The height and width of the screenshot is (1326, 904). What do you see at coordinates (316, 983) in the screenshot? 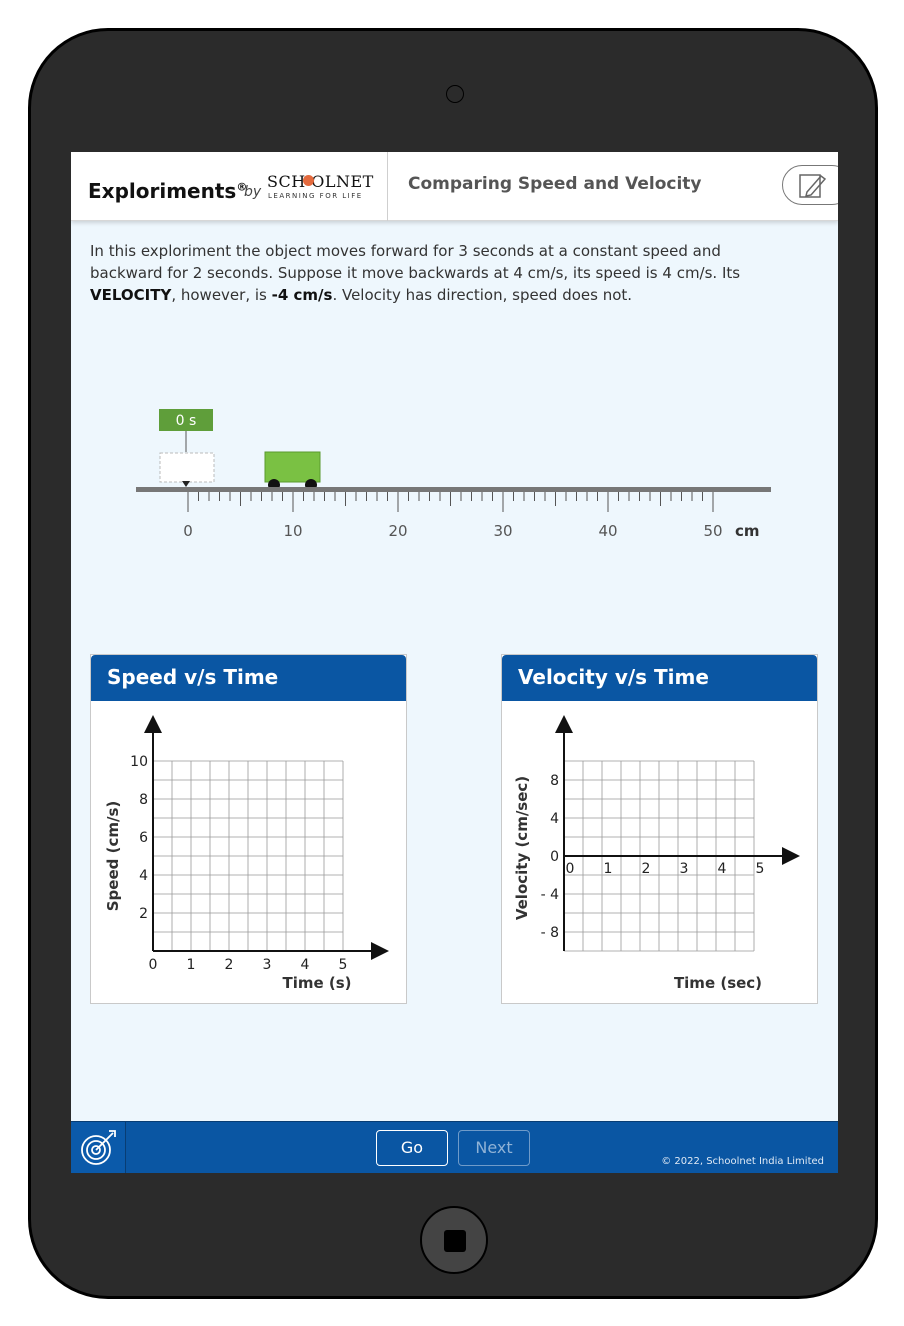
I see `x-axis-label: Time (s)` at bounding box center [316, 983].